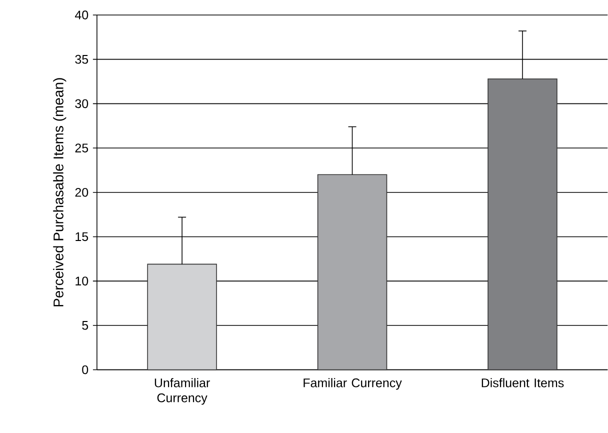  Describe the element at coordinates (85, 325) in the screenshot. I see `y-tick-label: 5` at that location.